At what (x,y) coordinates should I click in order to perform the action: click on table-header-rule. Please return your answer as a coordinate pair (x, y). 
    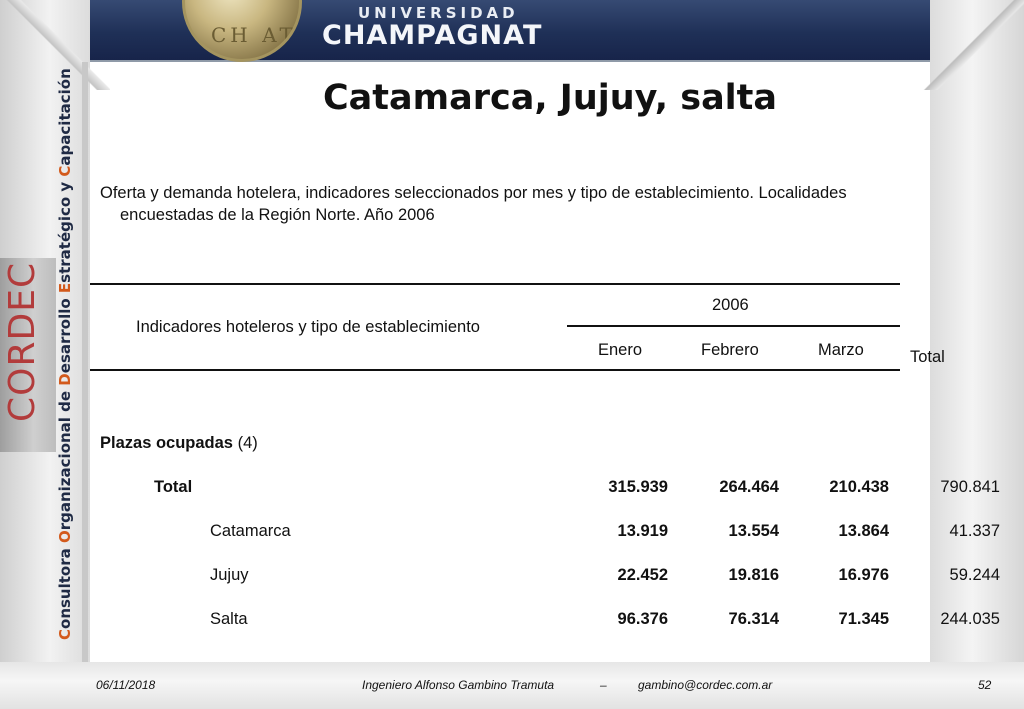
    Looking at the image, I should click on (495, 370).